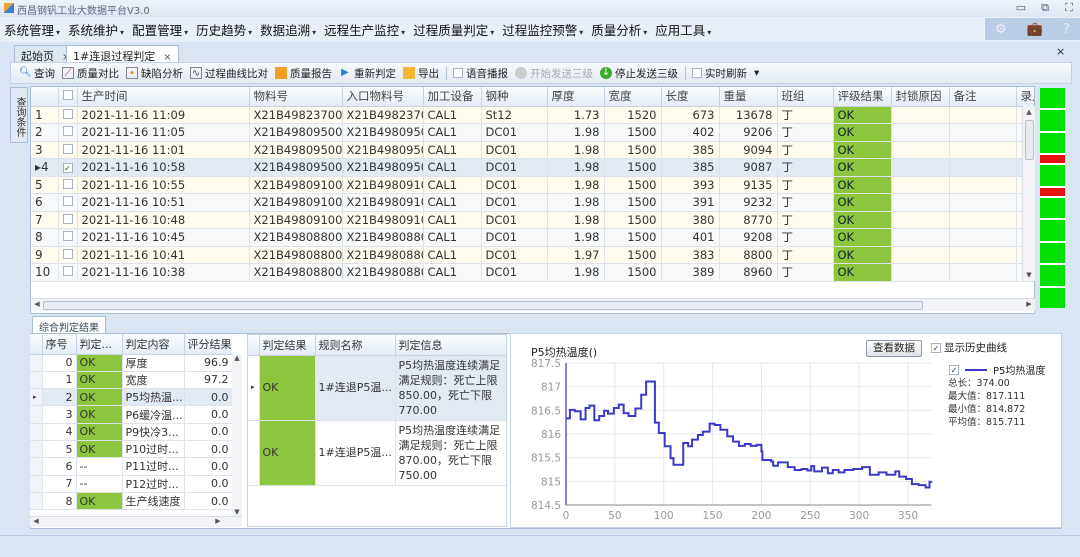 This screenshot has width=1080, height=557. Describe the element at coordinates (480, 73) in the screenshot. I see `voice-broadcast-checkbox: 语音播报` at that location.